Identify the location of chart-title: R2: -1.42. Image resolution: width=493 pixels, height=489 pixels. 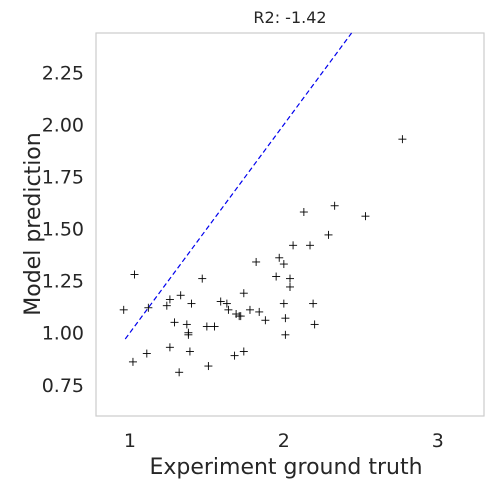
(289, 17).